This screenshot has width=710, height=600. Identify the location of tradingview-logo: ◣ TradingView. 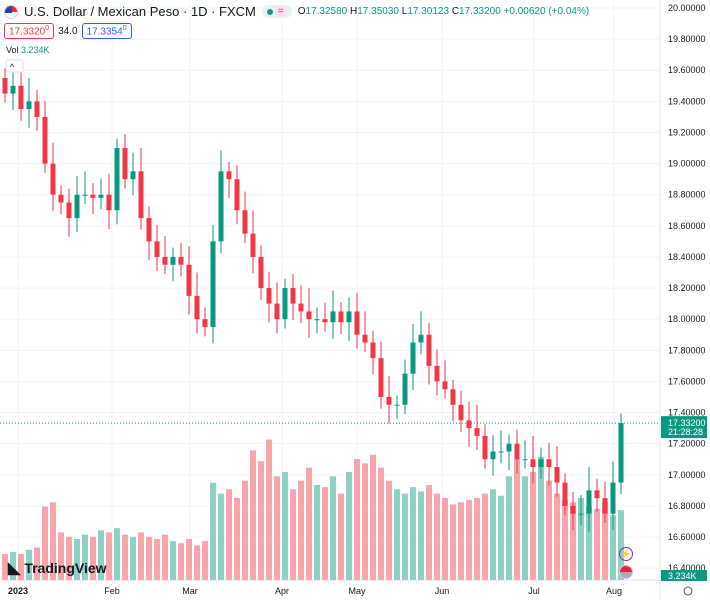
(57, 568).